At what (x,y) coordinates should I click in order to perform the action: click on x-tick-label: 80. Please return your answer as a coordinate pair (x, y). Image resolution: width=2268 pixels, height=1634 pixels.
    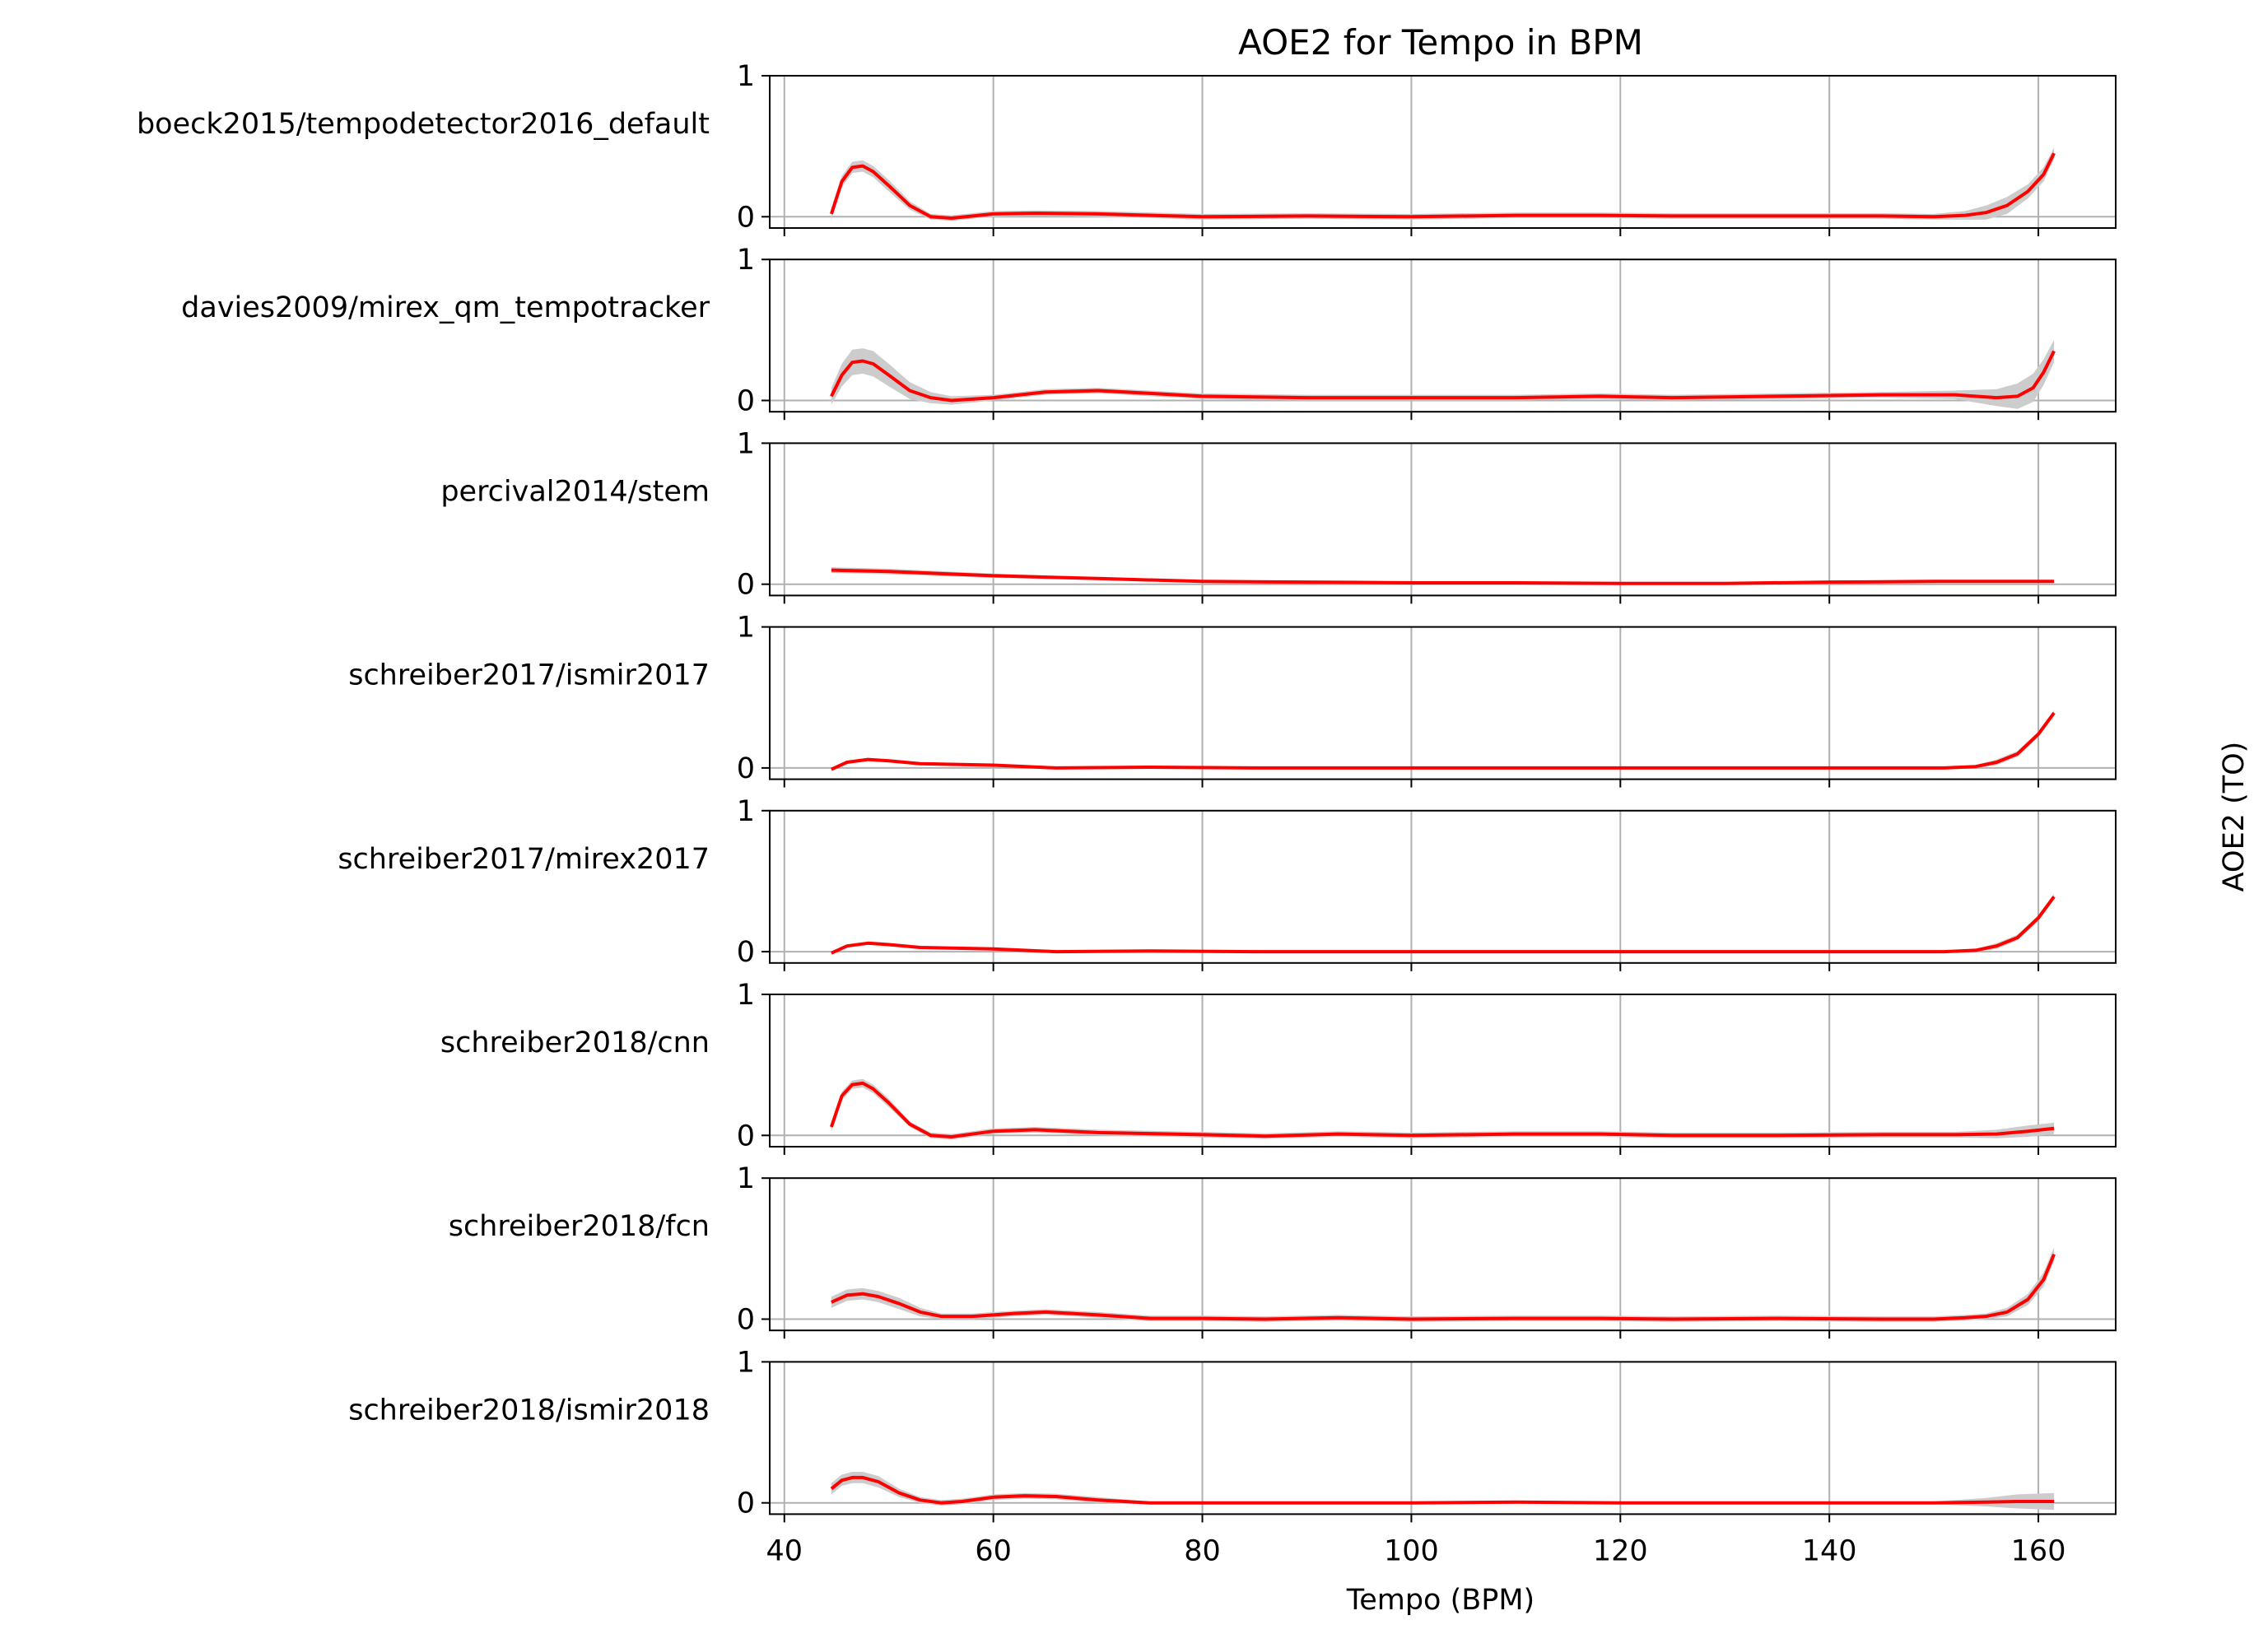
    Looking at the image, I should click on (1202, 1550).